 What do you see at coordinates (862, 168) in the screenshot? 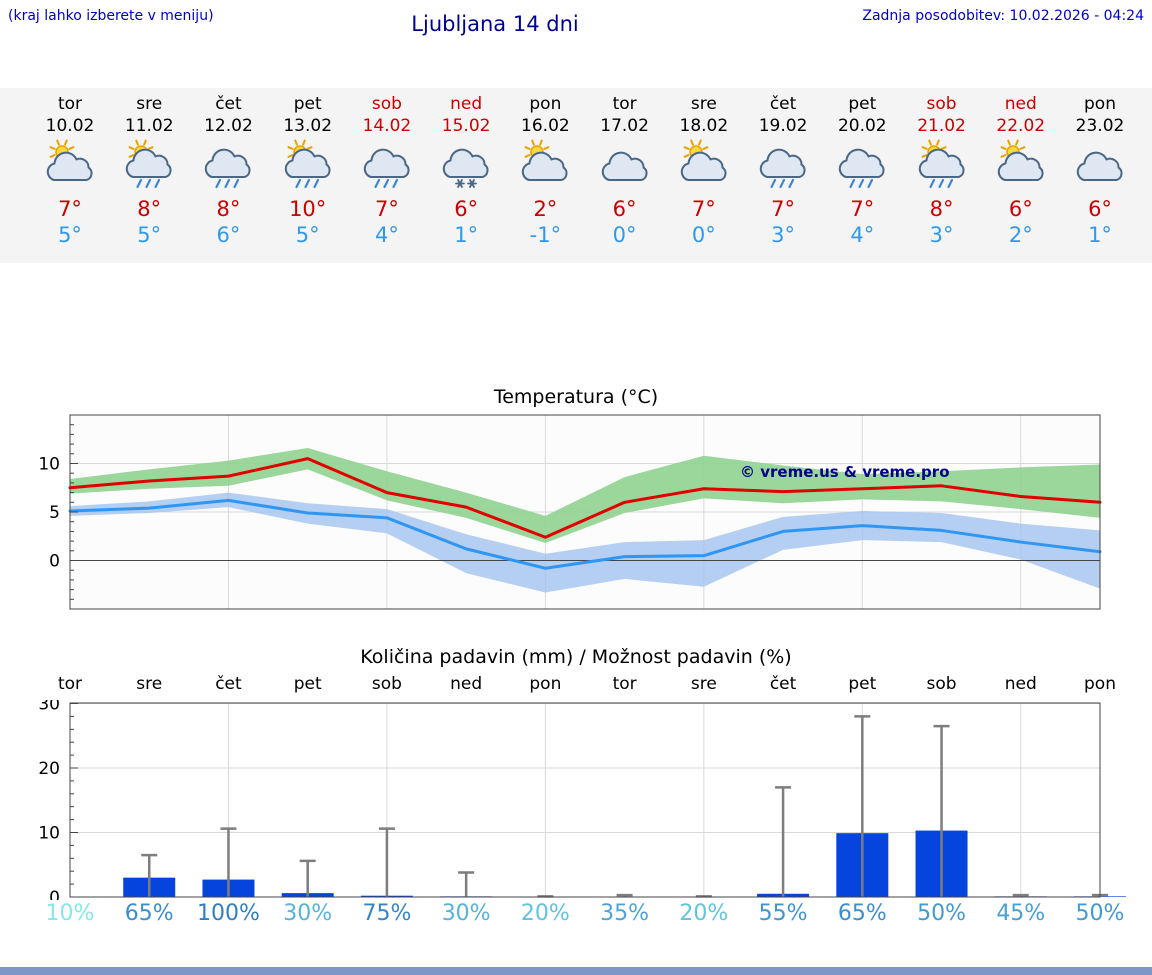
I see `day-cell-20.02: pet 20.02 7° 4°` at bounding box center [862, 168].